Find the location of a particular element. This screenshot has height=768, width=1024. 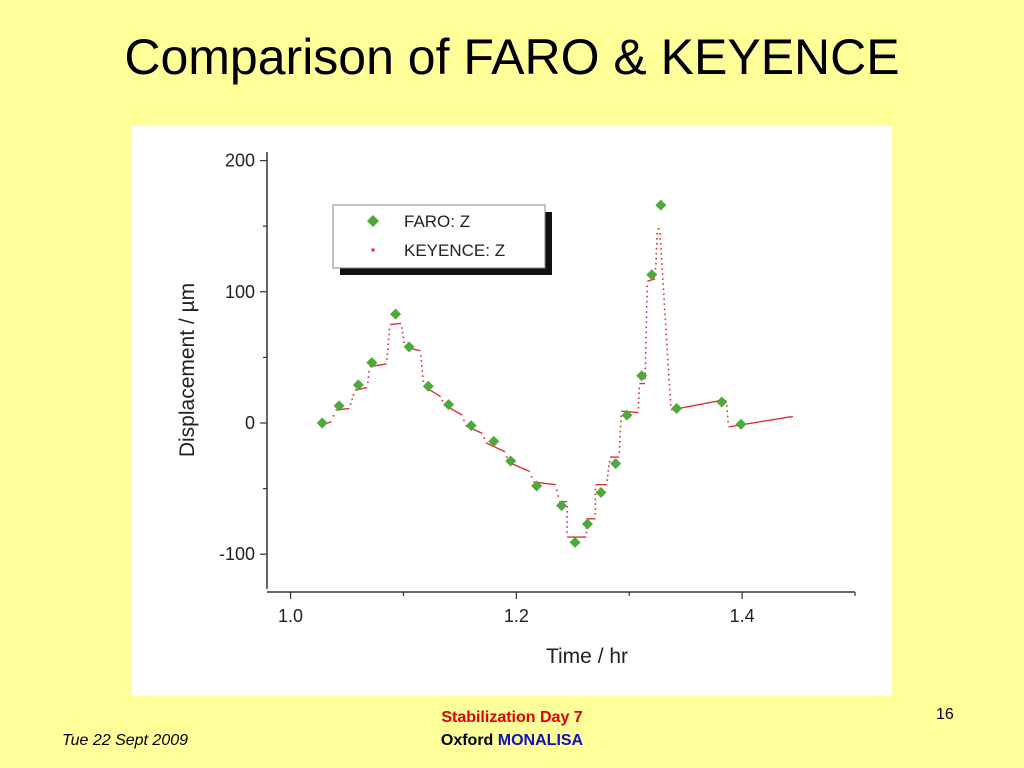

y-tick-label: -100 is located at coordinates (237, 554).